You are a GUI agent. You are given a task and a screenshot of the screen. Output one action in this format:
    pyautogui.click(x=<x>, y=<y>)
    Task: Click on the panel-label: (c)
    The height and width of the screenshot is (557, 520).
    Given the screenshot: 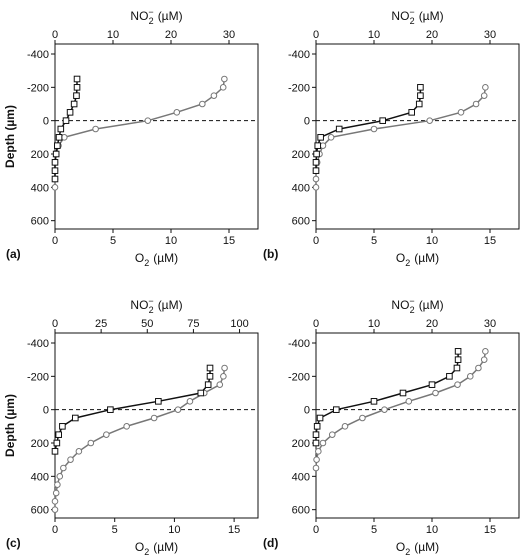 What is the action you would take?
    pyautogui.click(x=13, y=543)
    